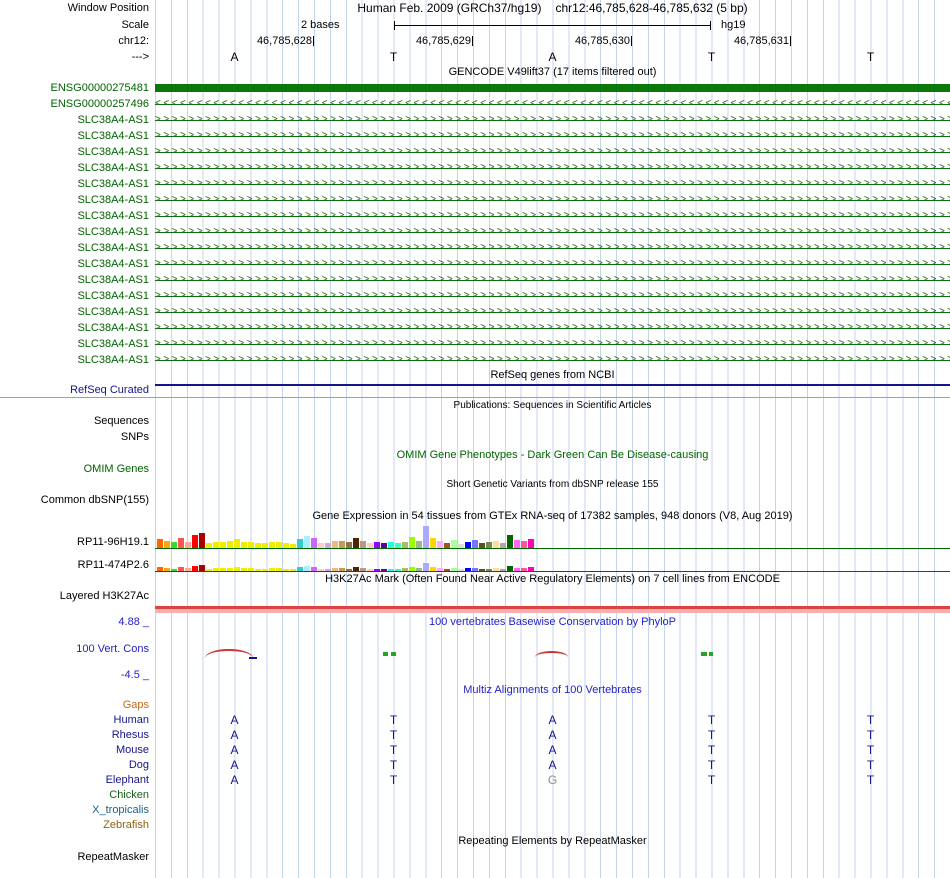 Image resolution: width=950 pixels, height=878 pixels. Describe the element at coordinates (94, 500) in the screenshot. I see `dbsnp-label: Common dbSNP(155)` at that location.